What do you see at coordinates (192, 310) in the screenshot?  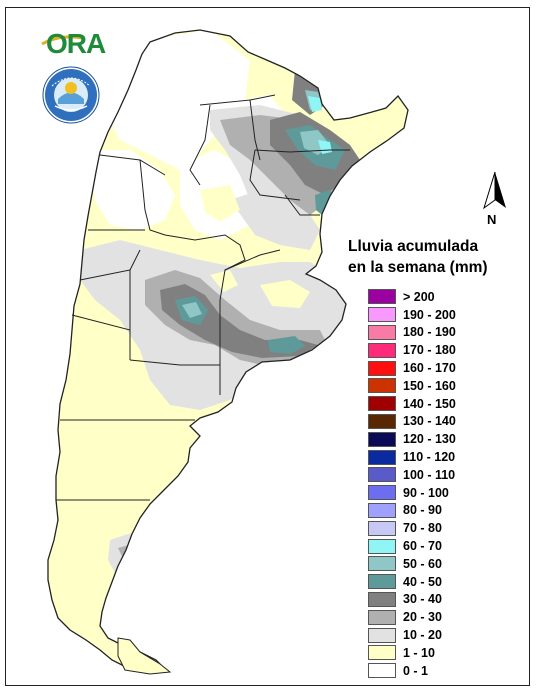 I see `rain-50-60-center` at bounding box center [192, 310].